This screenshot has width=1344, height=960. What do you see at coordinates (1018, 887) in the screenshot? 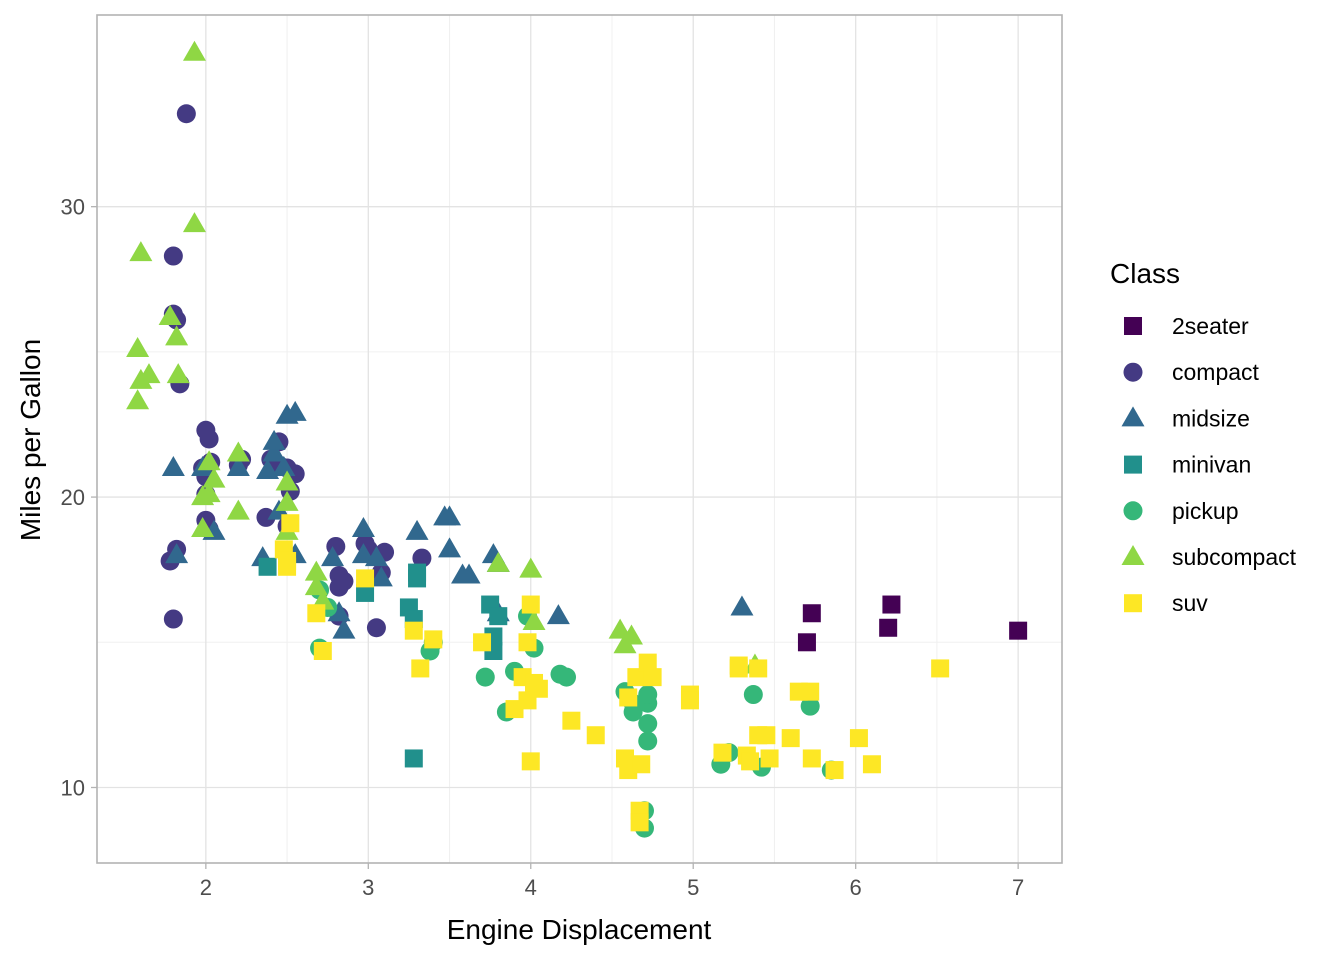
I see `x-tick-label: 7` at bounding box center [1018, 887].